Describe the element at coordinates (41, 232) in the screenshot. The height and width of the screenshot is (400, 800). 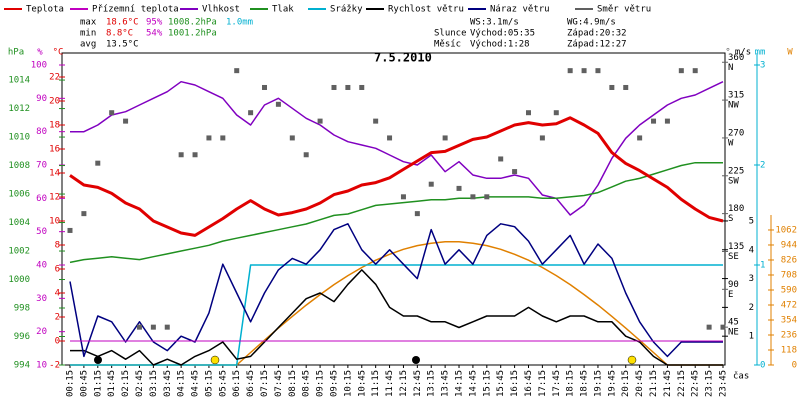
I see `y-tick-label: 50` at that location.